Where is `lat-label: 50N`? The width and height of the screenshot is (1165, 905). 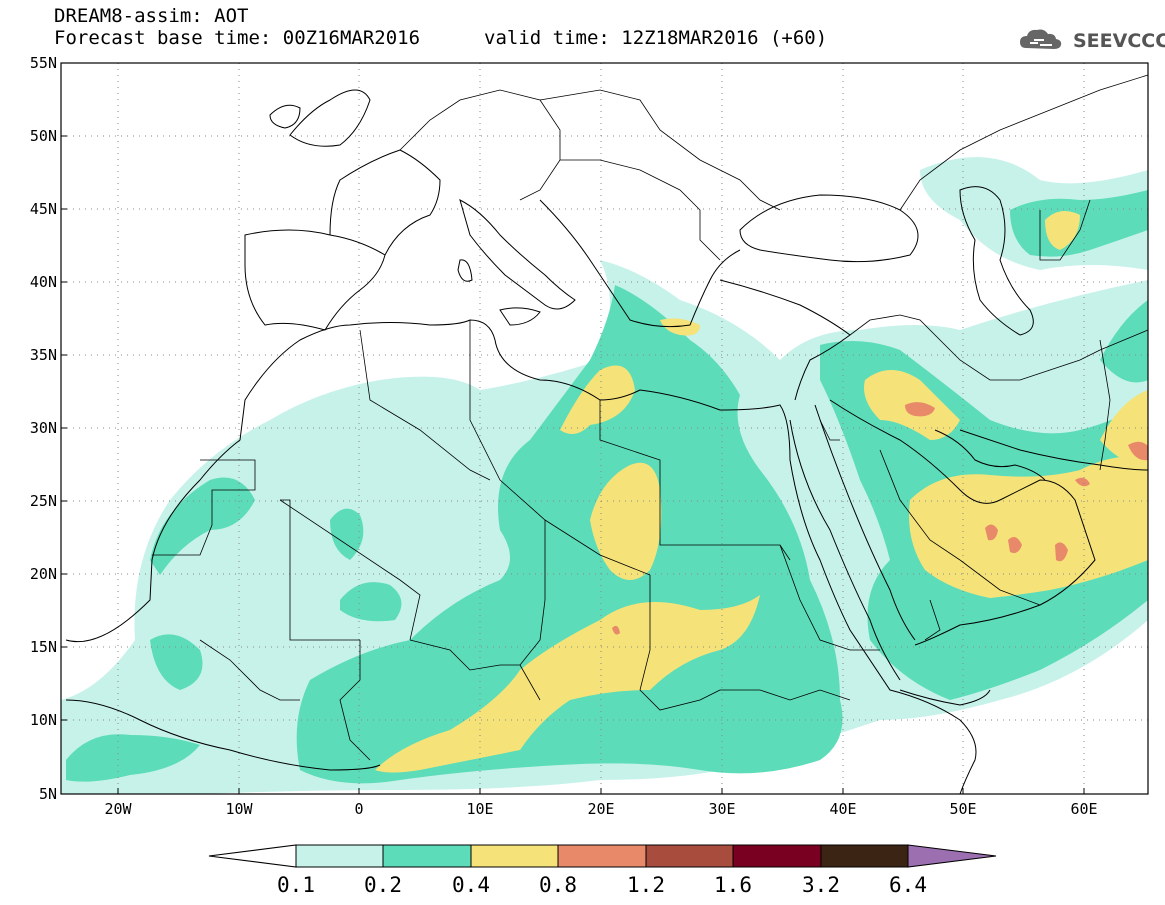 lat-label: 50N is located at coordinates (43, 136).